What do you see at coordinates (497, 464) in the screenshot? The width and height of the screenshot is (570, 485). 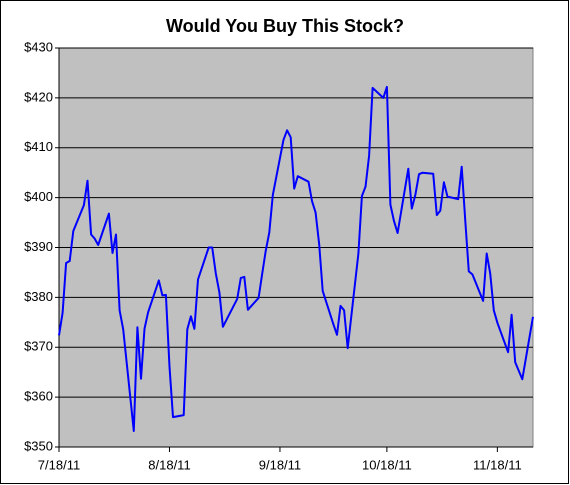 I see `x-tick-label: 11/18/11` at bounding box center [497, 464].